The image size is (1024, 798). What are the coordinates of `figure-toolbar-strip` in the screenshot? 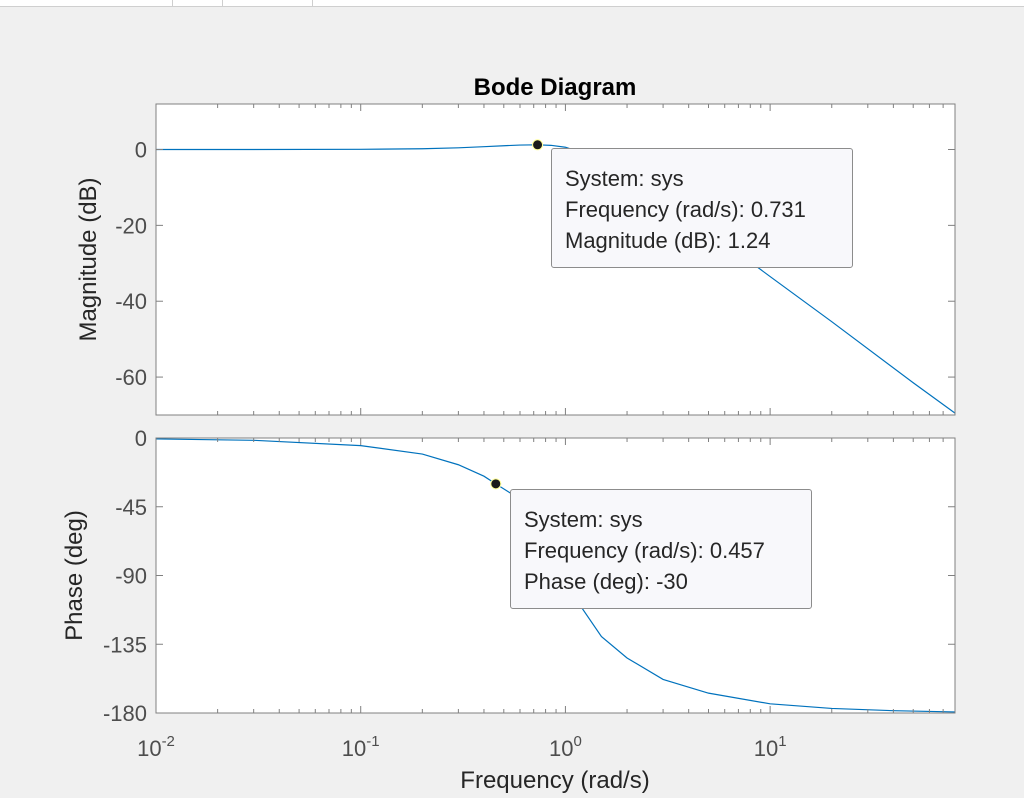 It's located at (512, 3).